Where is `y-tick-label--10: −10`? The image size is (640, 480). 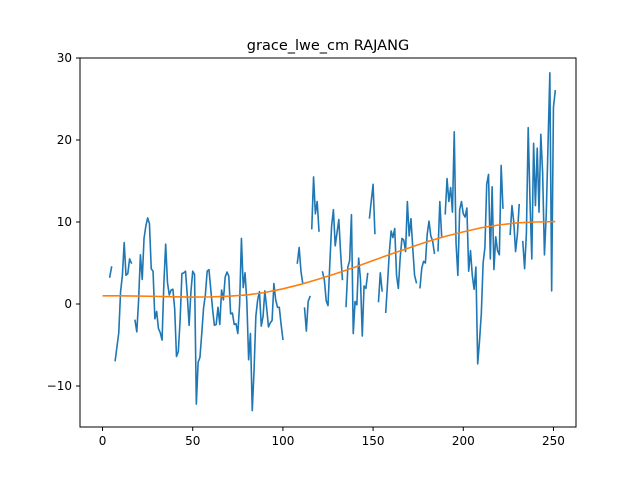 y-tick-label--10: −10 is located at coordinates (59, 386).